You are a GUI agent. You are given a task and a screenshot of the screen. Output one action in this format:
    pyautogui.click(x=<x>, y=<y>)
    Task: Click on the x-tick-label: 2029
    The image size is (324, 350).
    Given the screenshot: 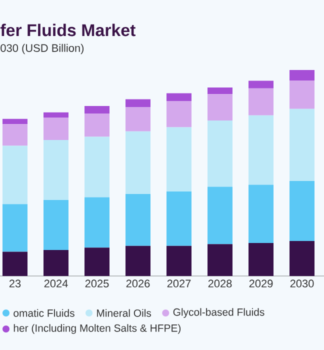 What is the action you would take?
    pyautogui.click(x=261, y=284)
    